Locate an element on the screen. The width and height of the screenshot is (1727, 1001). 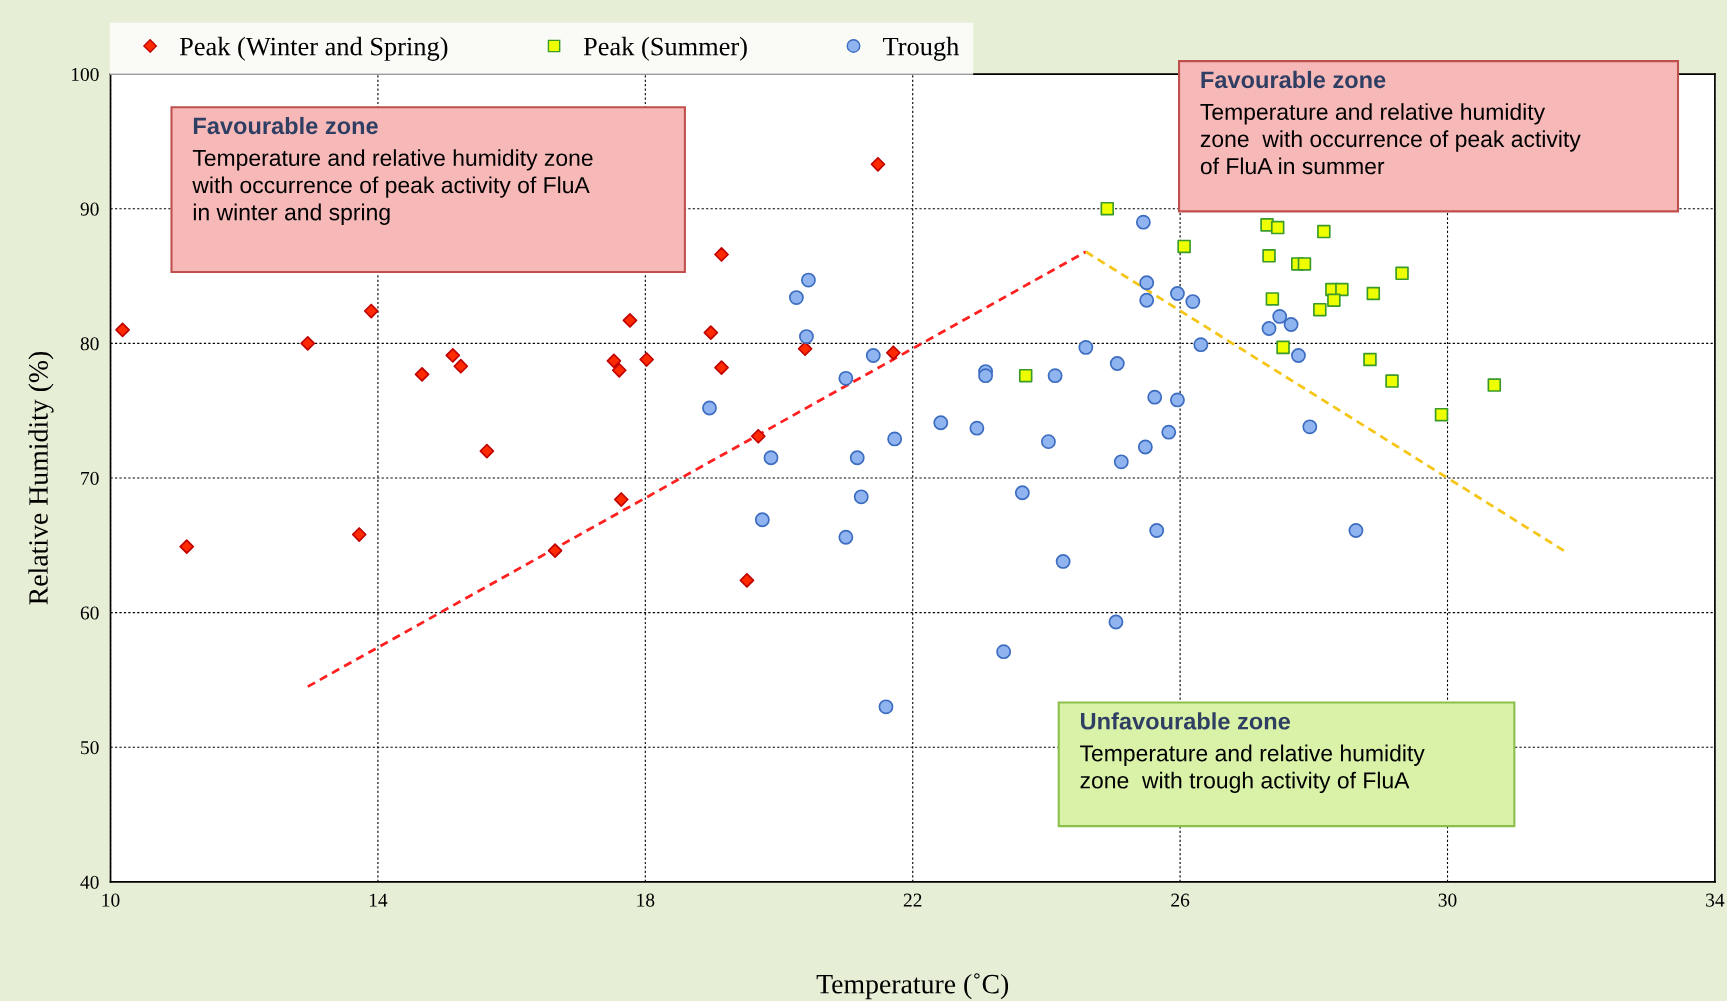
x-tick-label: 10 is located at coordinates (111, 900).